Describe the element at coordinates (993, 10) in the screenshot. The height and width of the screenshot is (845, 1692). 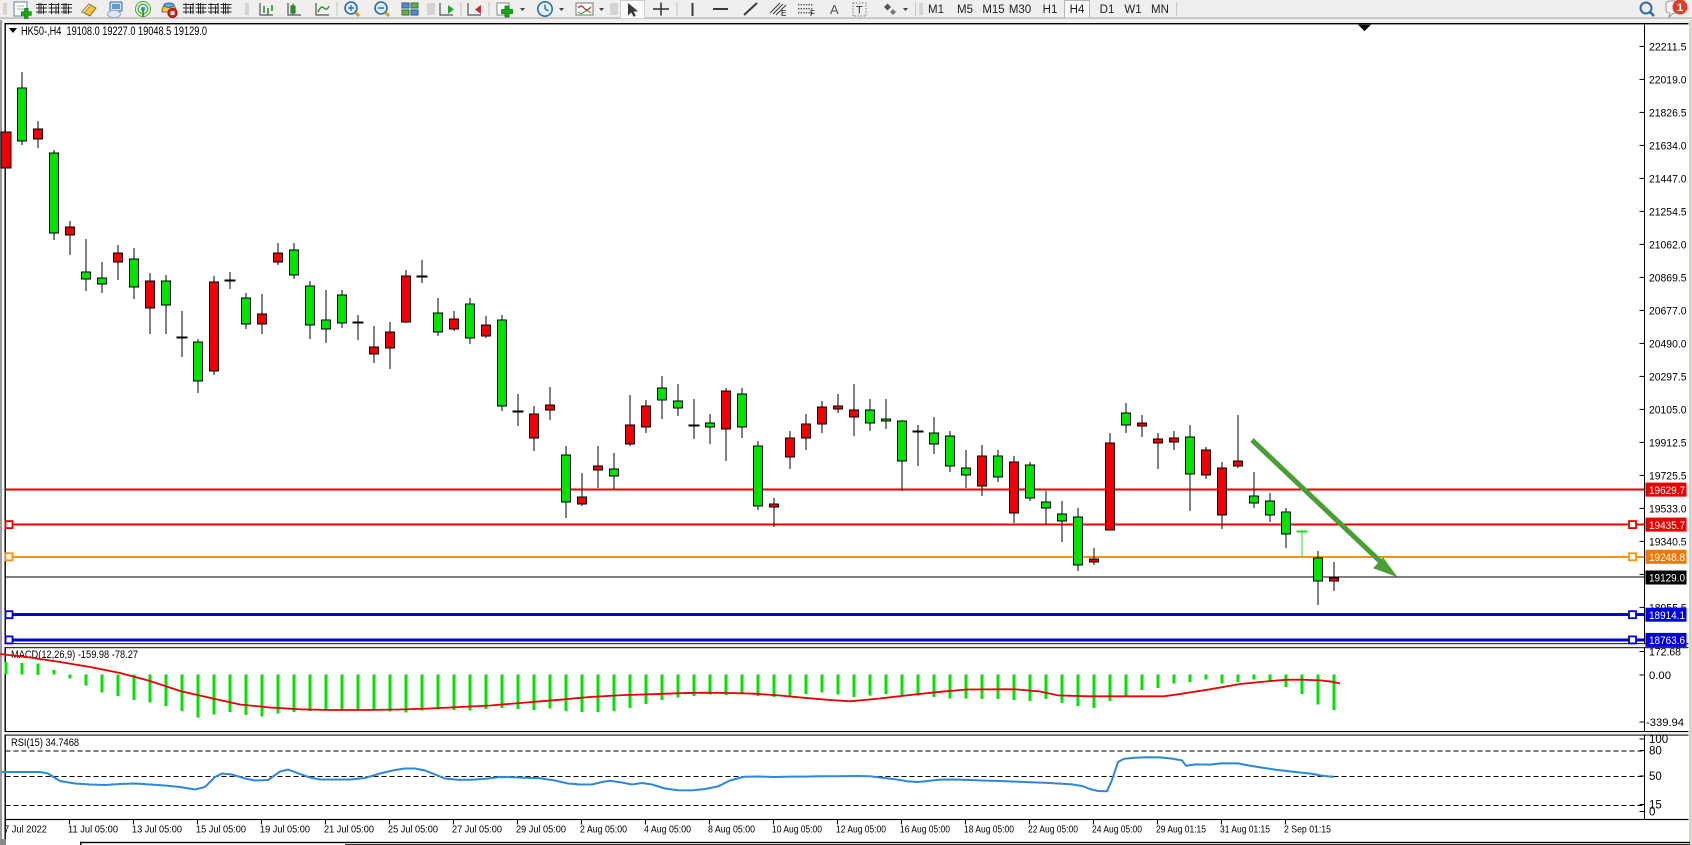
I see `svg-text: M15` at that location.